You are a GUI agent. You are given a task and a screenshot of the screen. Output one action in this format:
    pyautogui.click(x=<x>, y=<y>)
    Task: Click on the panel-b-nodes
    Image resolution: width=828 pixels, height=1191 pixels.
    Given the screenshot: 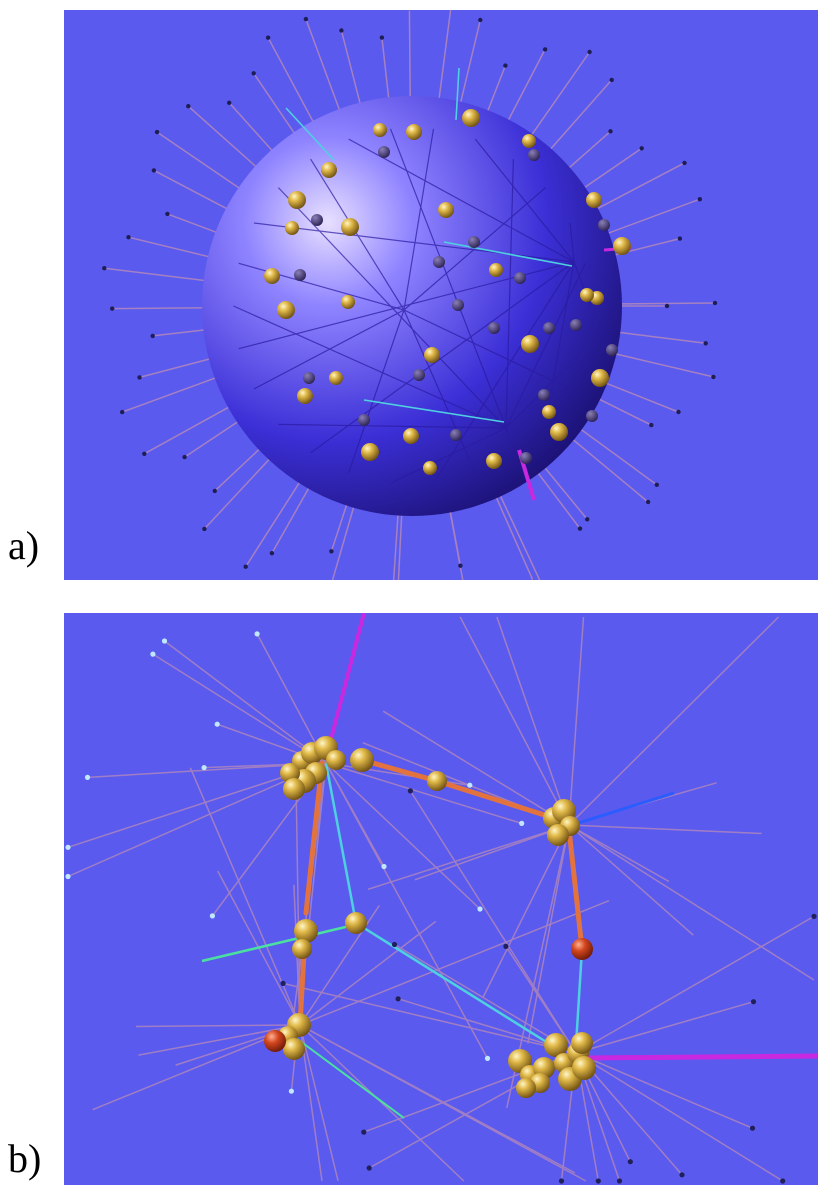 What is the action you would take?
    pyautogui.click(x=430, y=917)
    